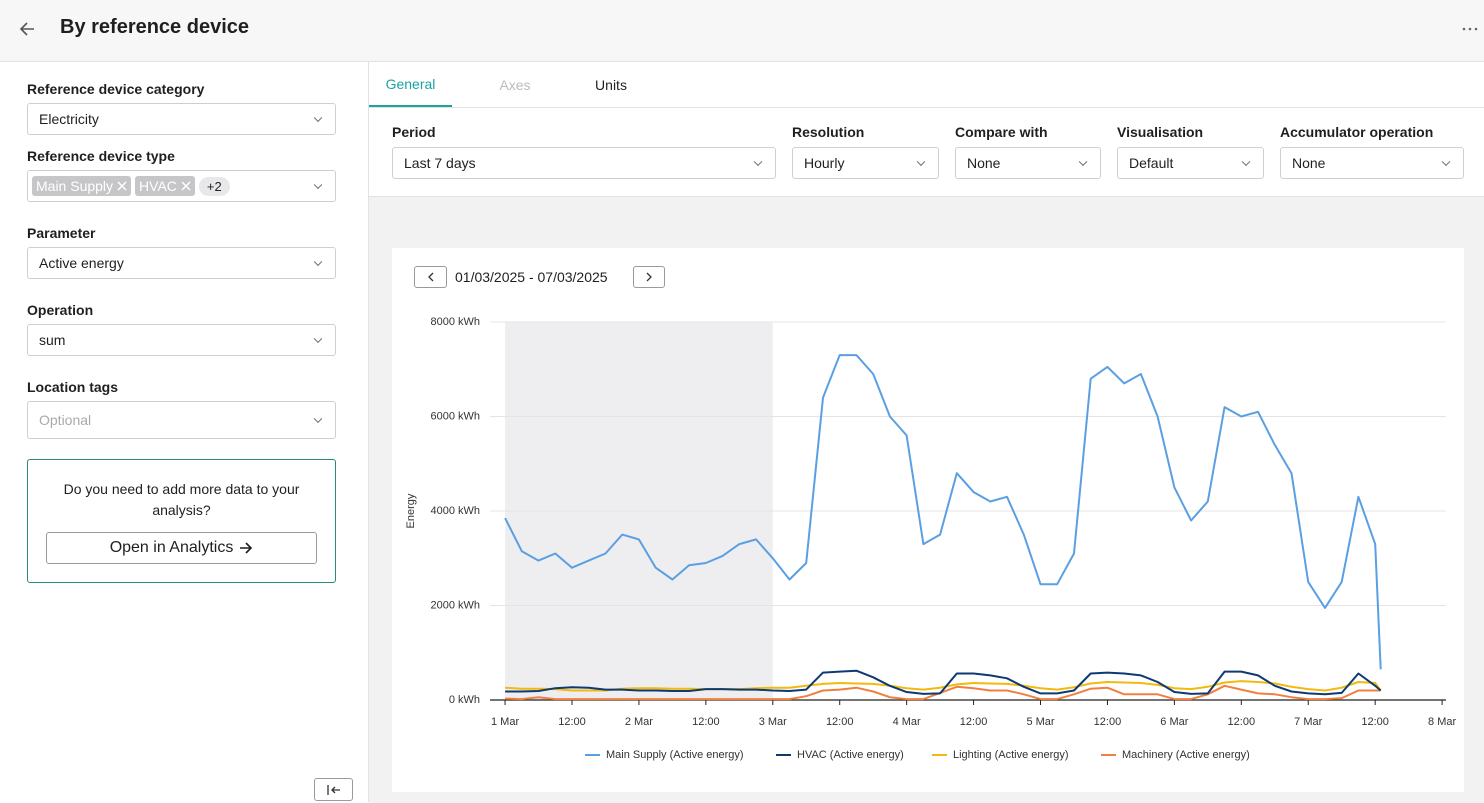 Image resolution: width=1484 pixels, height=803 pixels. Describe the element at coordinates (181, 119) in the screenshot. I see `dropdown: Electricity` at that location.